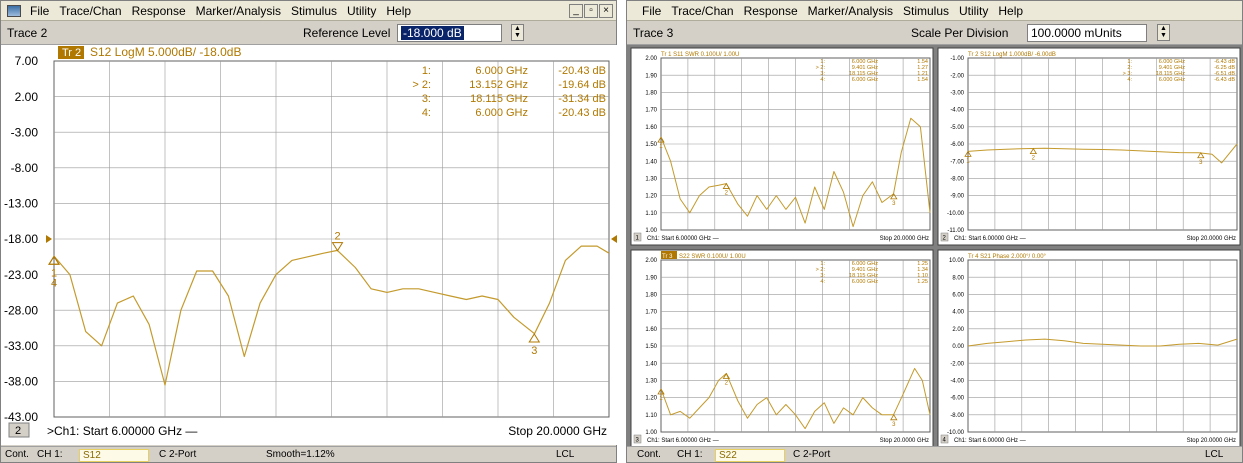 The width and height of the screenshot is (1243, 463). I want to click on scale-input: 100.0000 mUnits, so click(1087, 33).